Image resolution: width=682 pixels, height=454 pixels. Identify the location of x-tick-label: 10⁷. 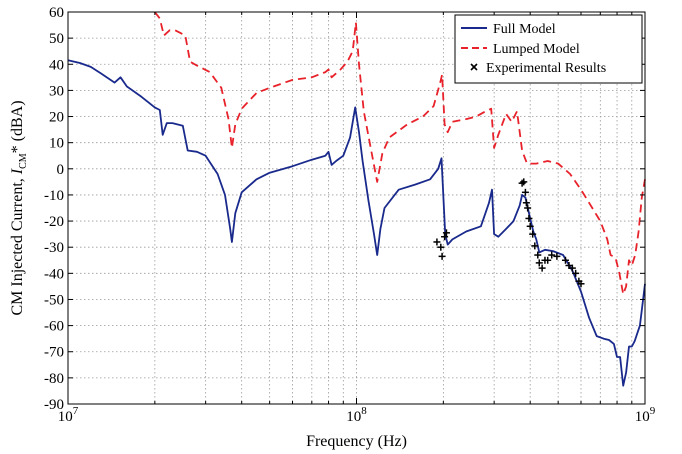
(68, 415).